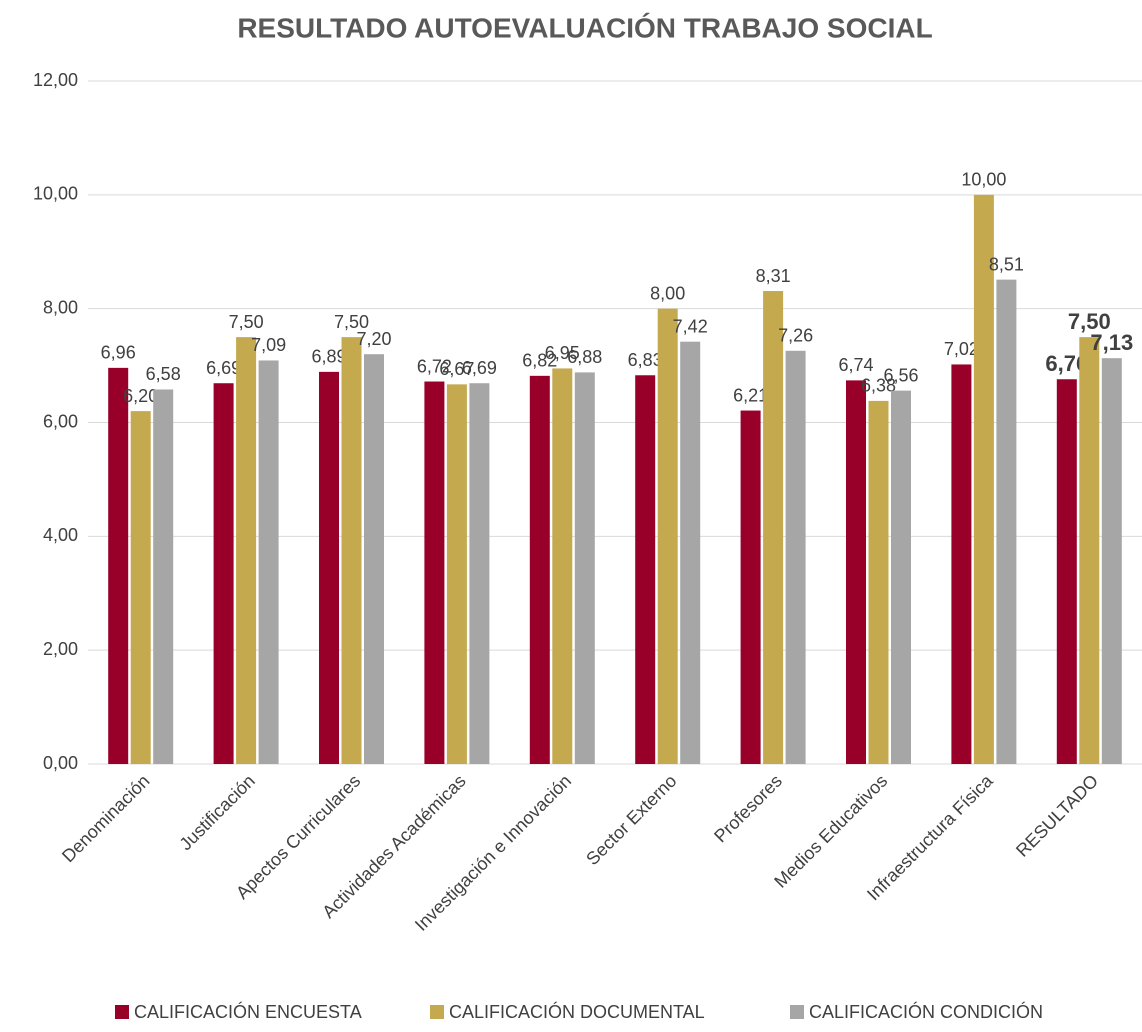 This screenshot has height=1032, width=1142. I want to click on value-label: 6,96, so click(118, 353).